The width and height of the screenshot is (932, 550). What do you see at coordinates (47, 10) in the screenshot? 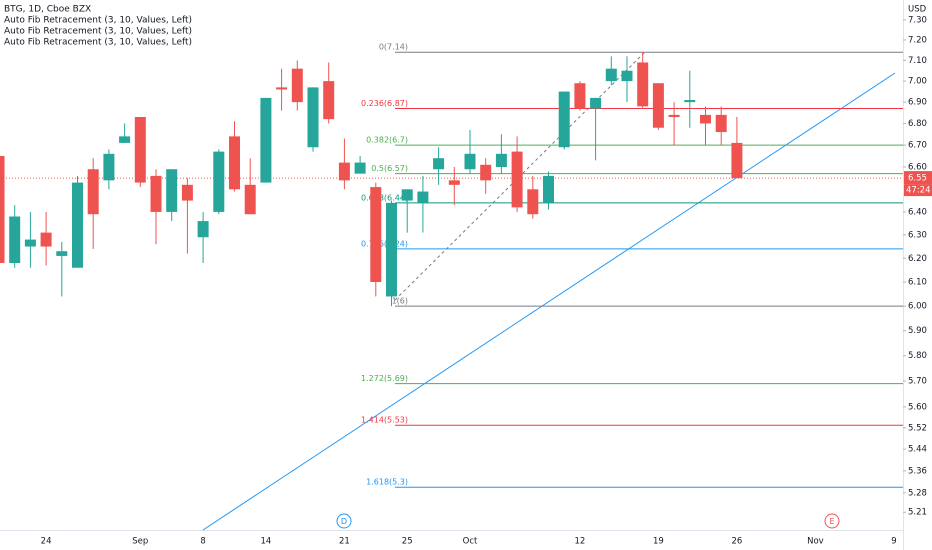
I see `legend-entry: BTG, 1D, Cboe BZX` at bounding box center [47, 10].